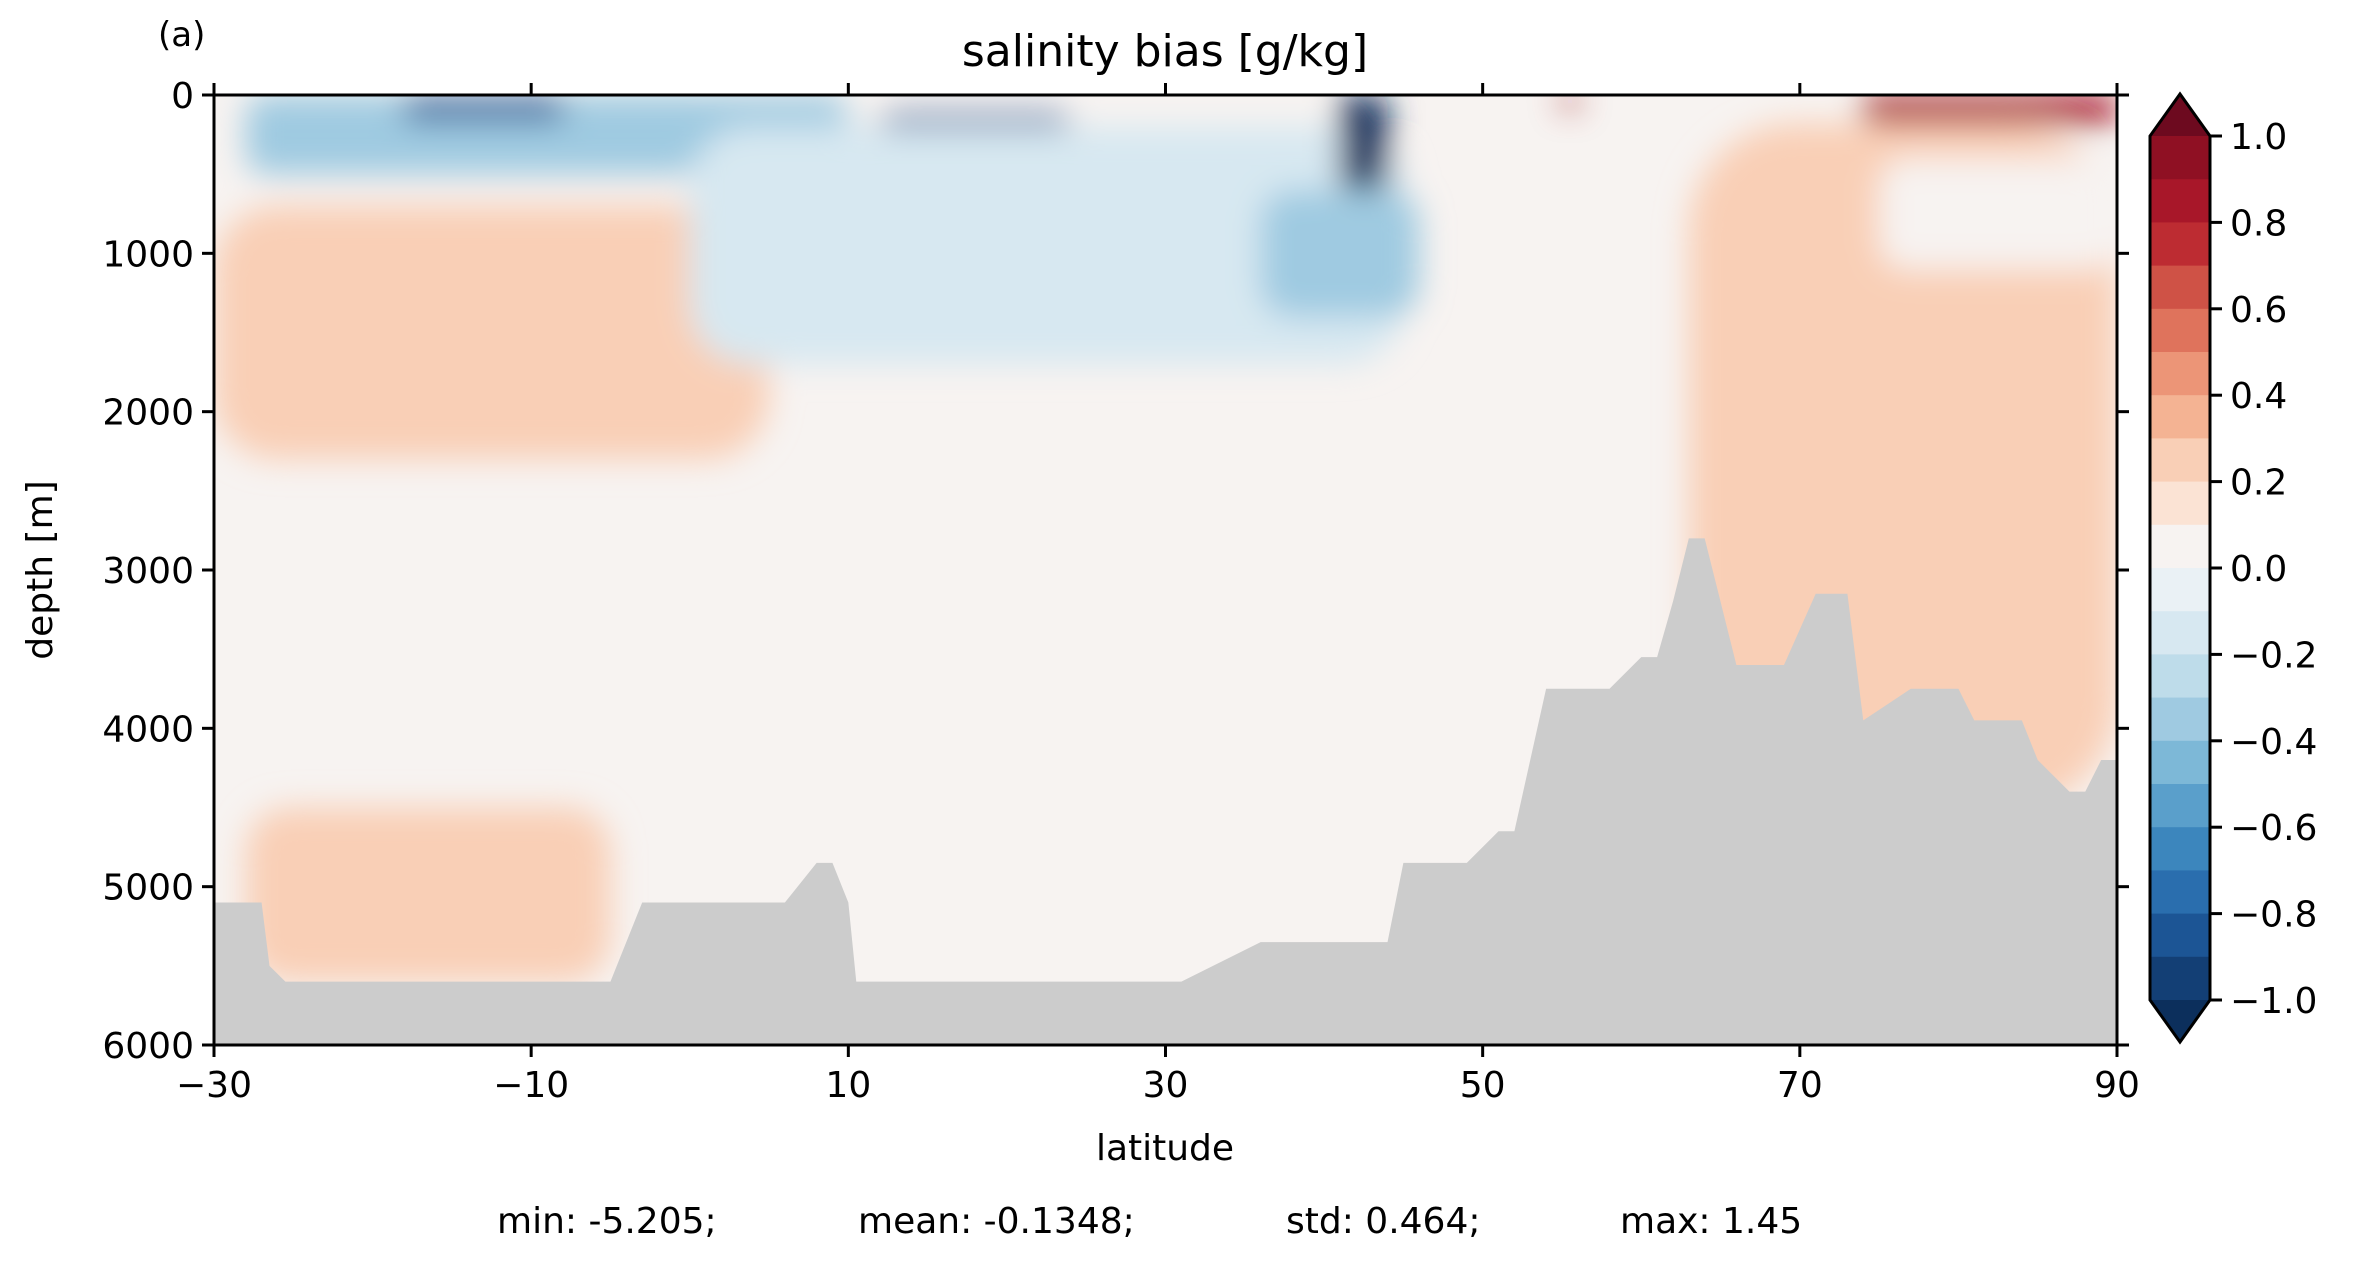  I want to click on colorbar-tick-label: 0.8, so click(2258, 223).